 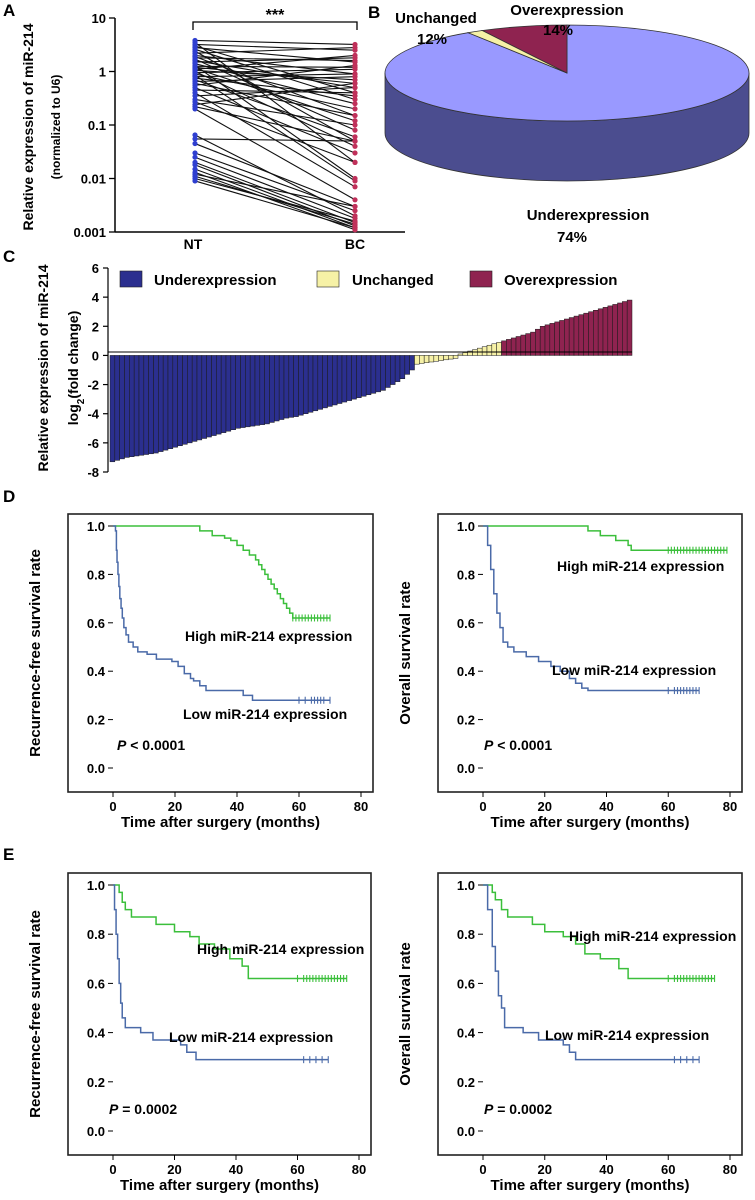 I want to click on xtick-label: 40, so click(x=606, y=806).